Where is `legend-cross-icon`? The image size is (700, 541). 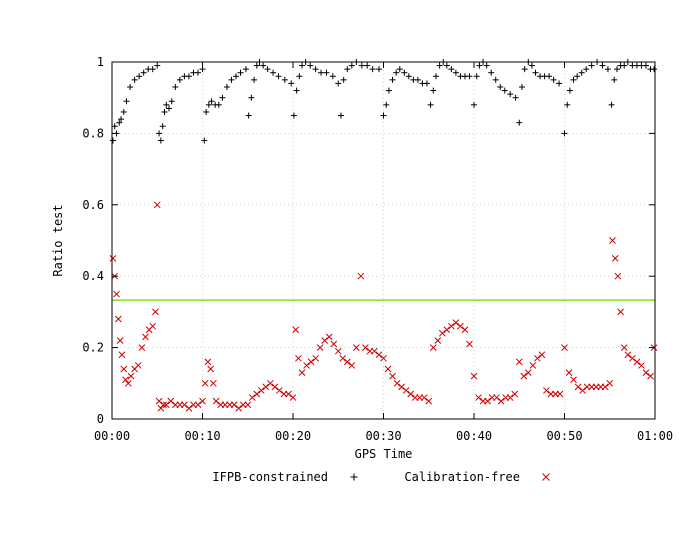 legend-cross-icon is located at coordinates (546, 477).